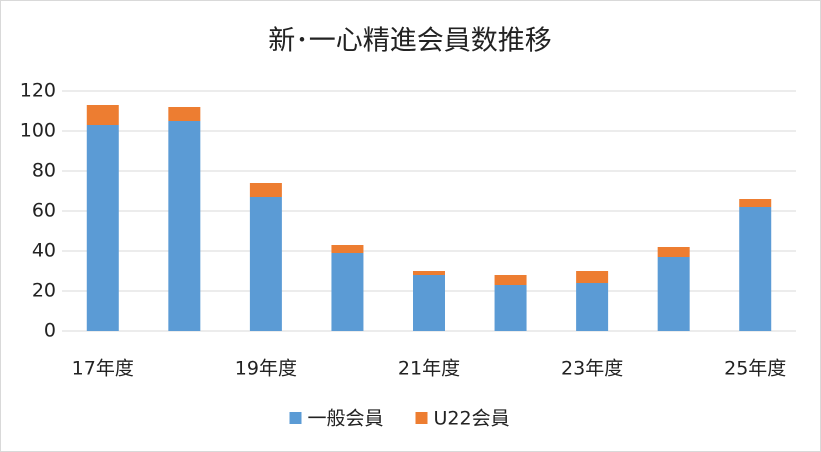  I want to click on x-tick-label: 23年度, so click(592, 369).